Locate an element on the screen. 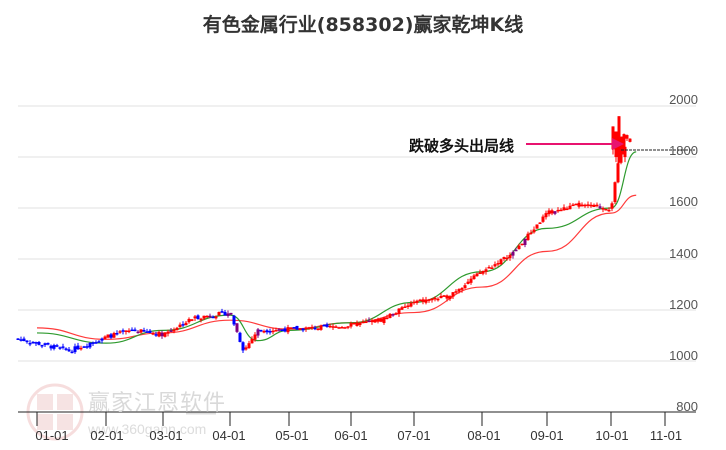 This screenshot has height=450, width=726. watermark-logo is located at coordinates (55, 412).